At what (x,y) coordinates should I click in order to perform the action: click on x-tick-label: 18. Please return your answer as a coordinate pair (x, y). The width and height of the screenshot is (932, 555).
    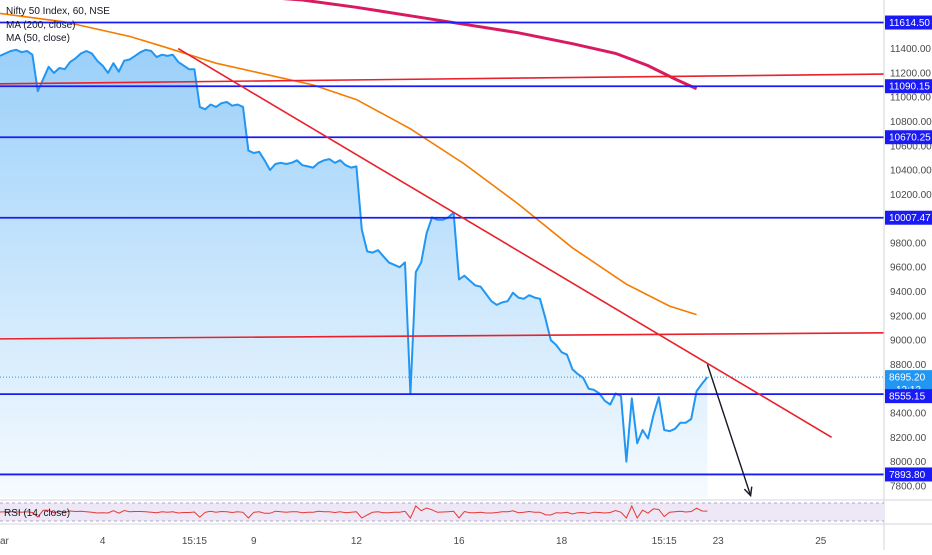
    Looking at the image, I should click on (562, 541).